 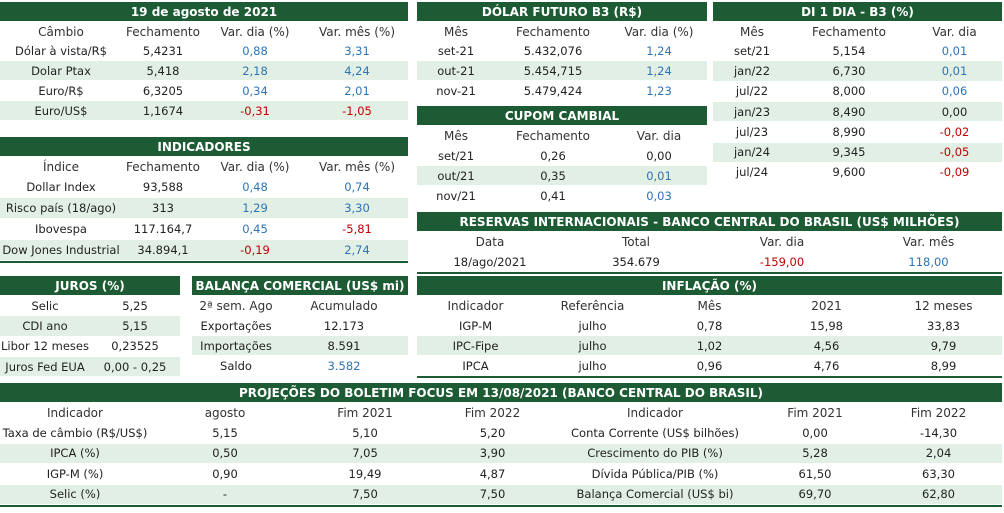 What do you see at coordinates (928, 242) in the screenshot?
I see `header-cell: Var. mês` at bounding box center [928, 242].